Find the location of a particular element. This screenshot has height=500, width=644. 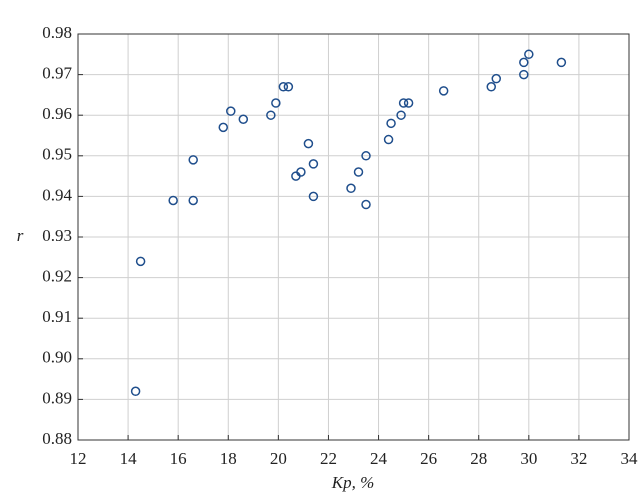

y-tick-label: 0.94 is located at coordinates (57, 194).